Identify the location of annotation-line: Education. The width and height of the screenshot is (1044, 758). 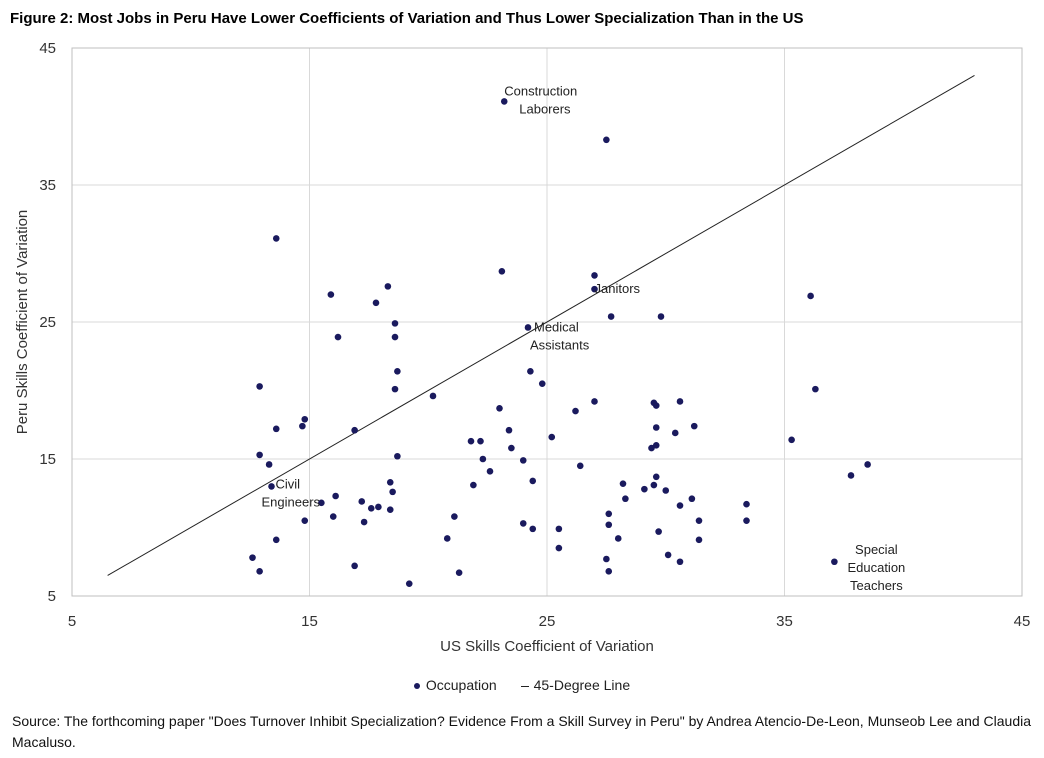
(876, 567).